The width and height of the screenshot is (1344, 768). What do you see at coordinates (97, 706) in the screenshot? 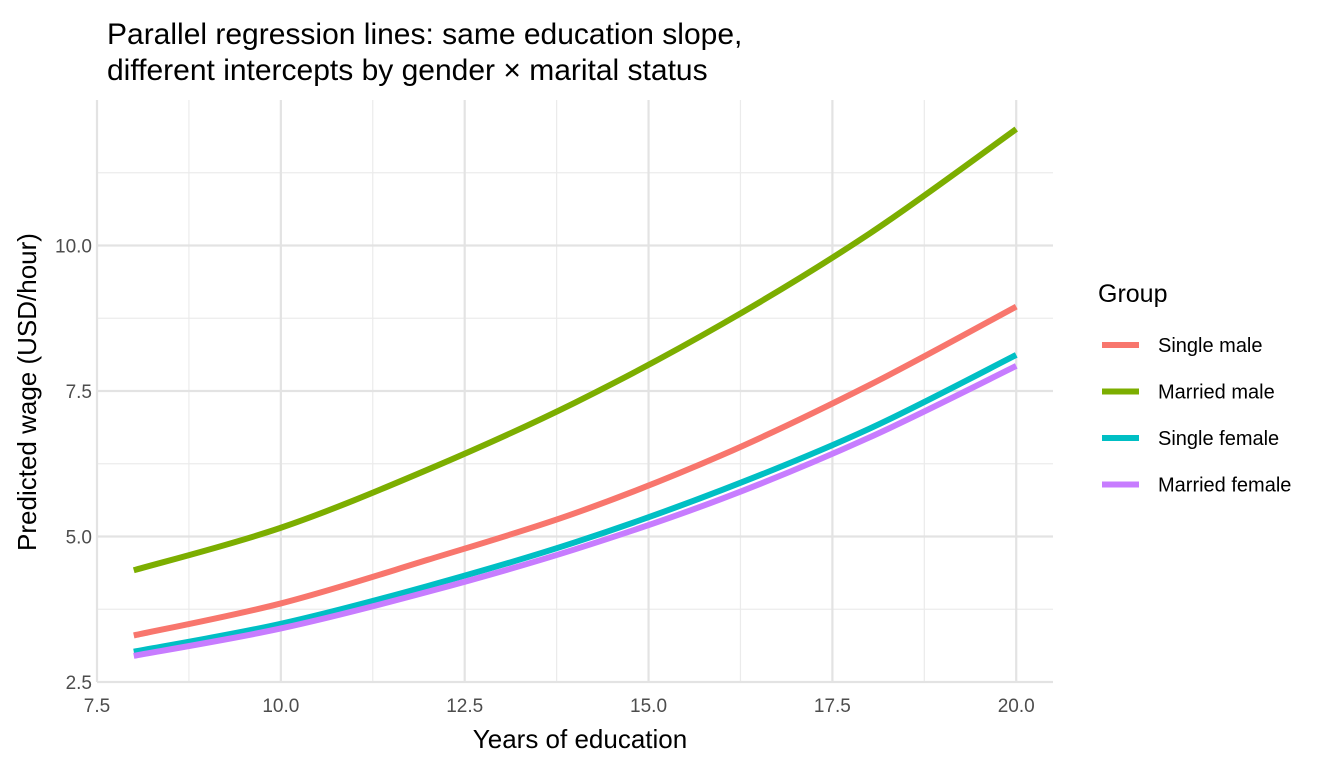
I see `x-tick-label: 7.5` at bounding box center [97, 706].